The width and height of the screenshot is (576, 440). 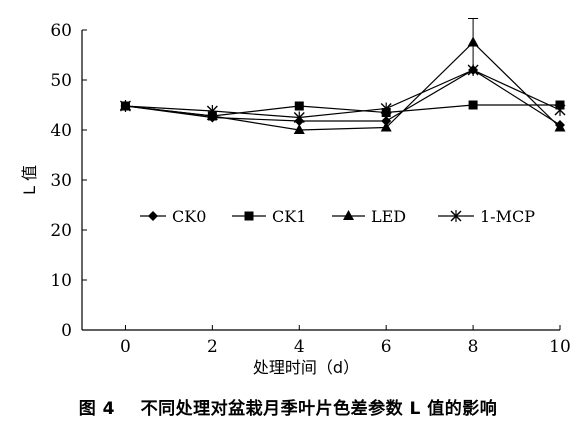 I want to click on series-line-ck0, so click(x=343, y=97).